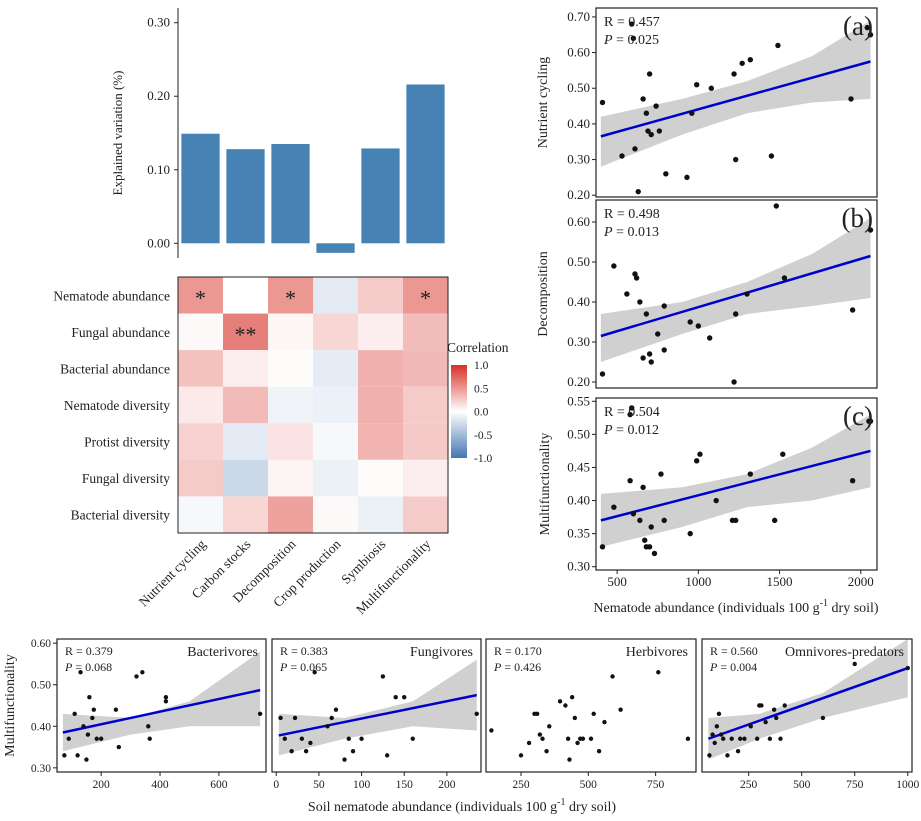  Describe the element at coordinates (657, 652) in the screenshot. I see `panel-title: Herbivores` at that location.